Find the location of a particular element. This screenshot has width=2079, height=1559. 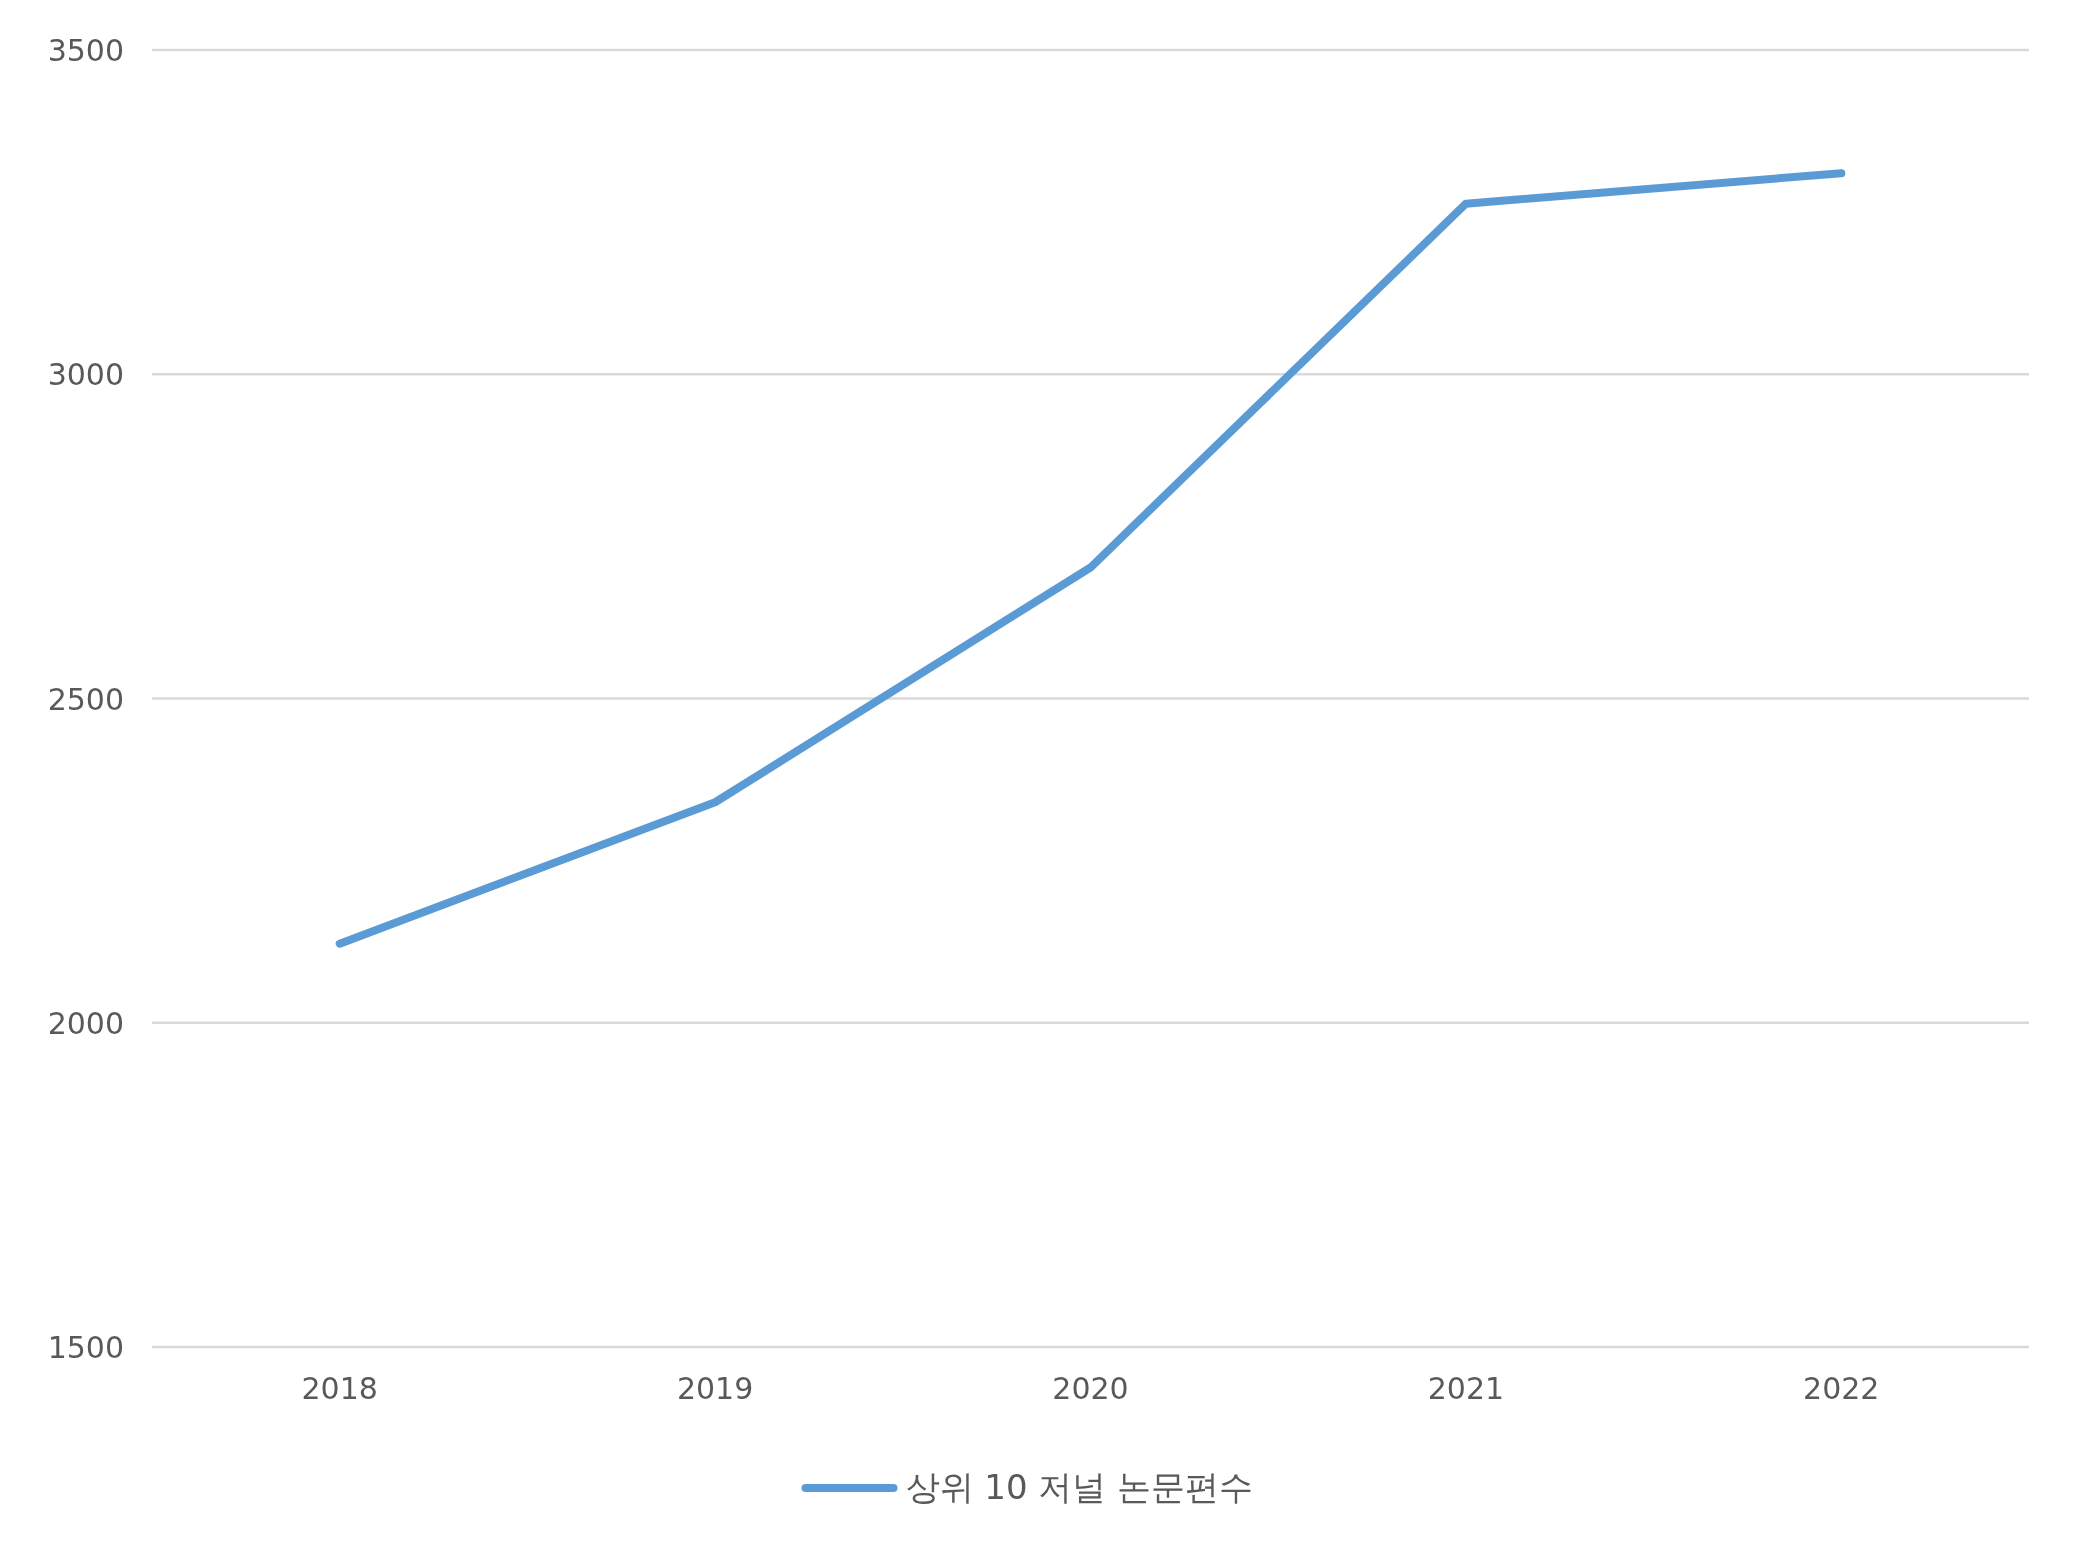

y-tick-label: 3000 is located at coordinates (85, 375).